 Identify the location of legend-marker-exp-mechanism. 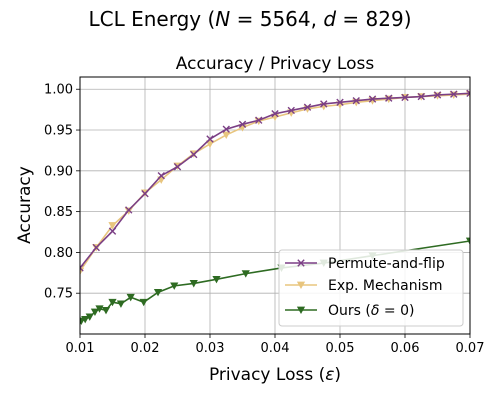
(301, 285).